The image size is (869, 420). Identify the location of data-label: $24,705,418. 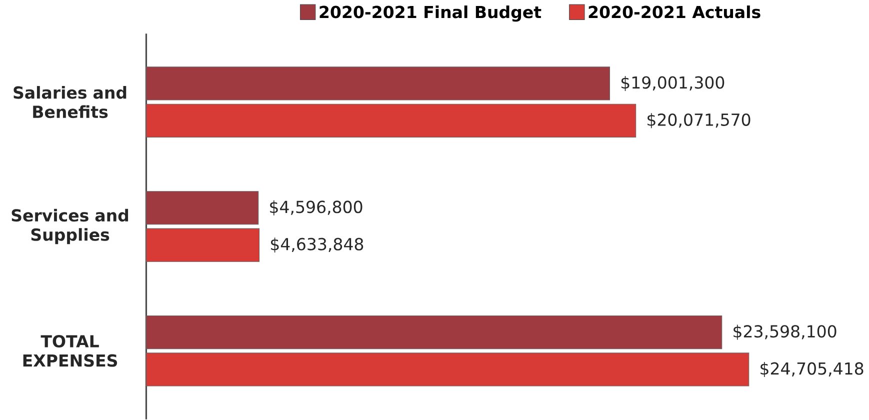
(812, 369).